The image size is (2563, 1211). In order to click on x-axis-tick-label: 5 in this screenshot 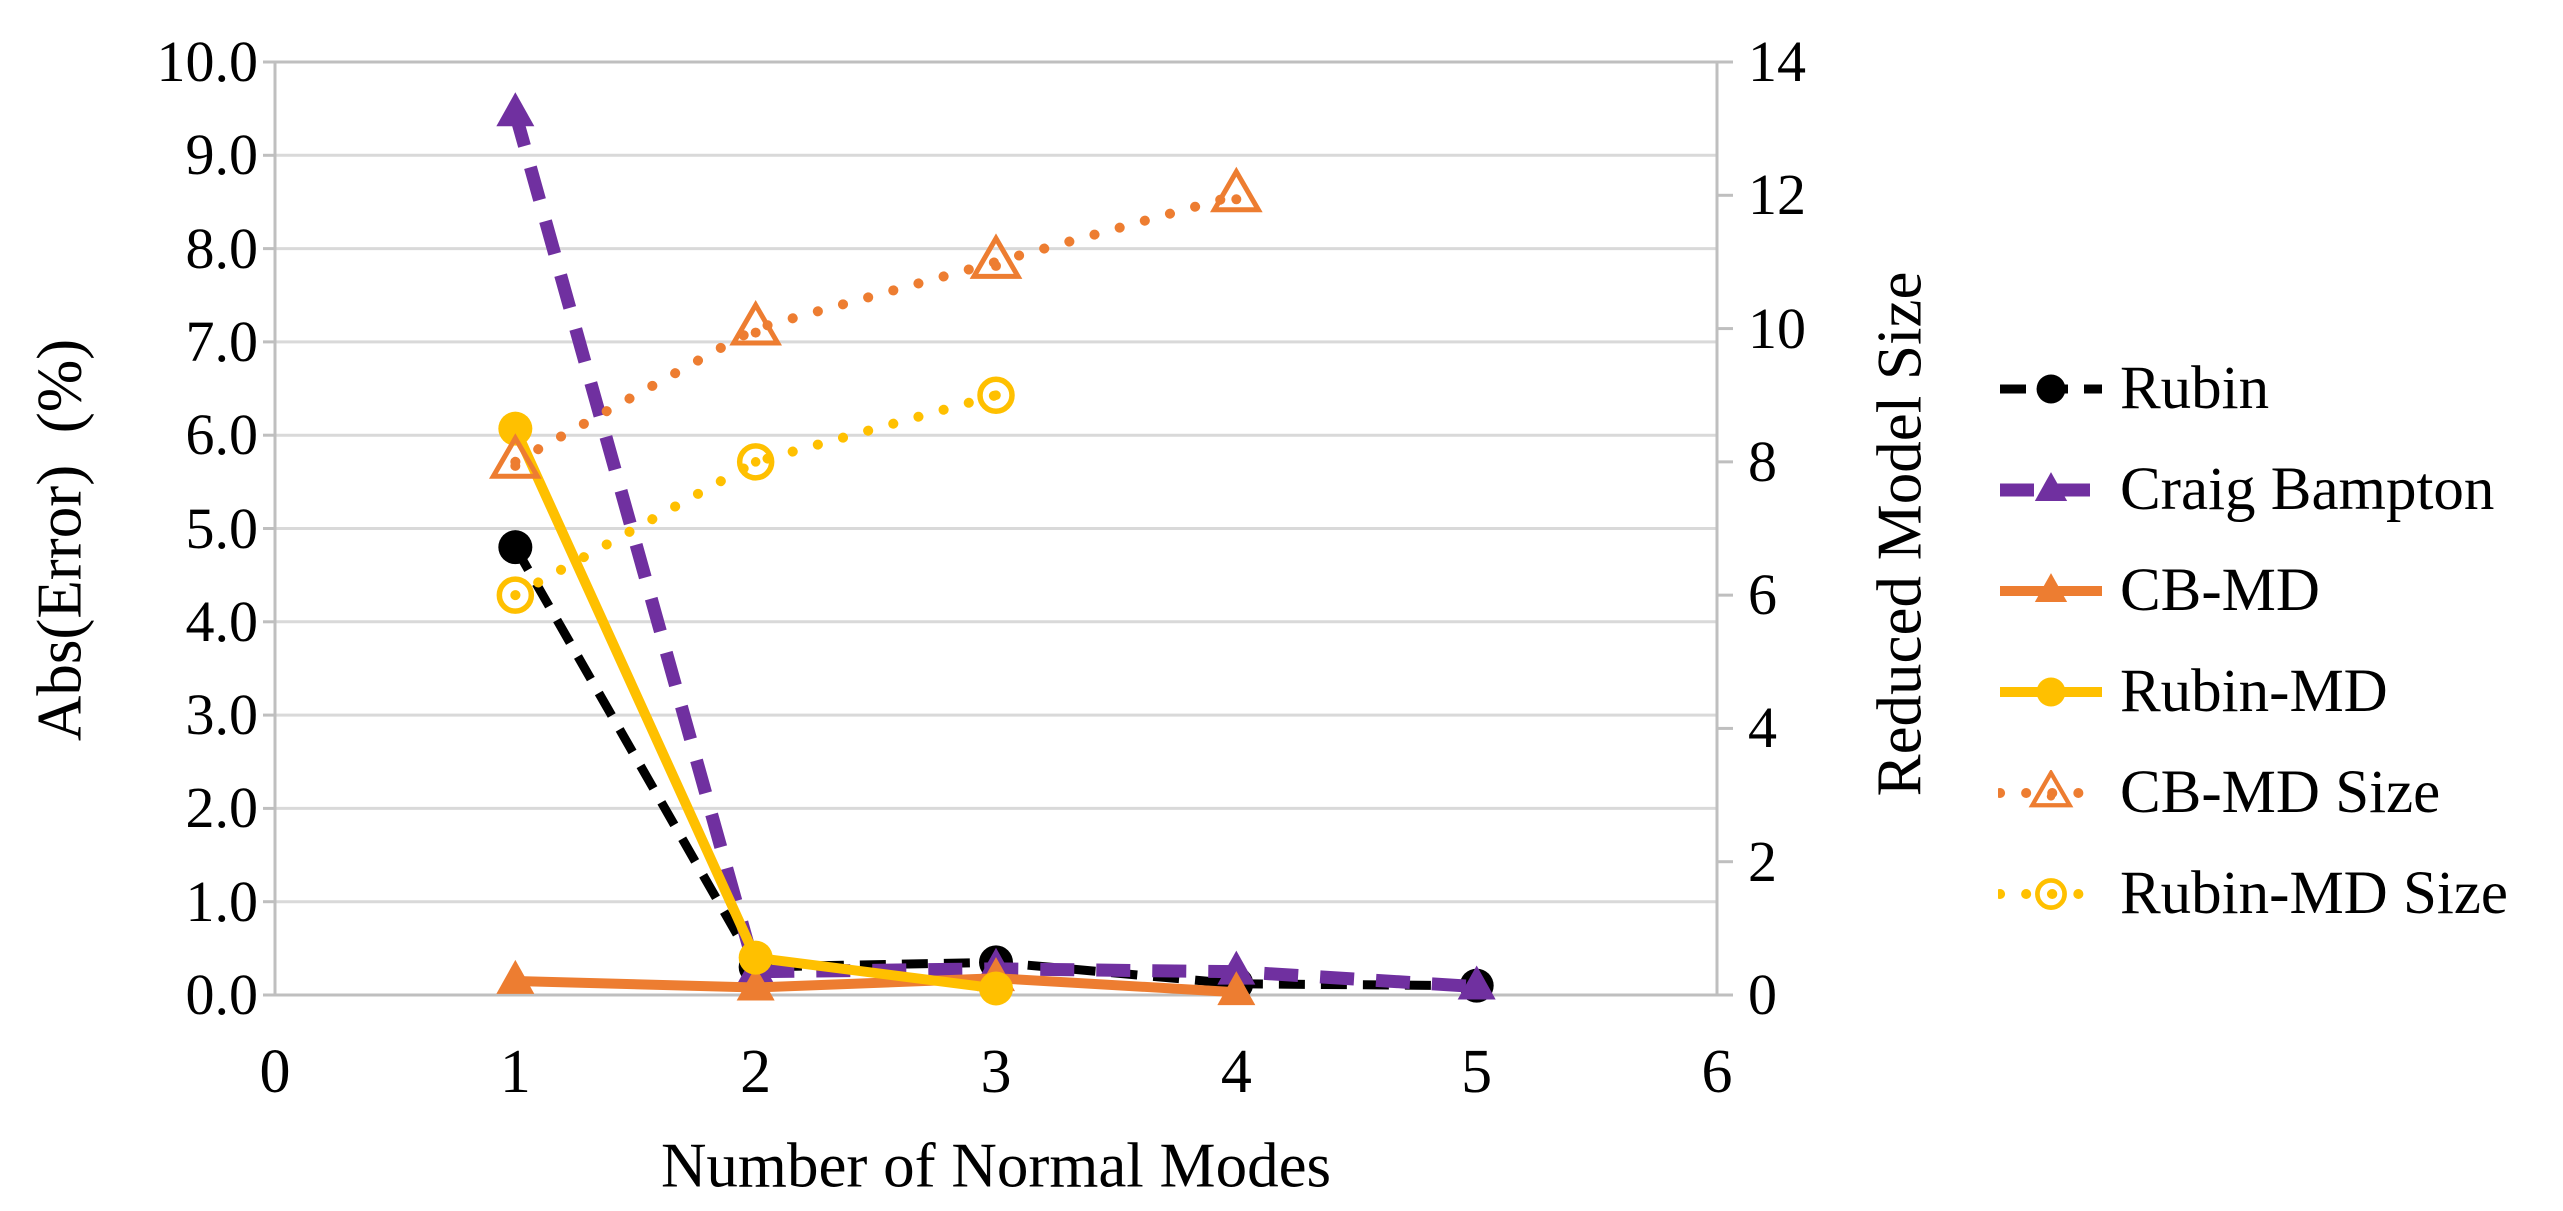, I will do `click(1477, 1072)`.